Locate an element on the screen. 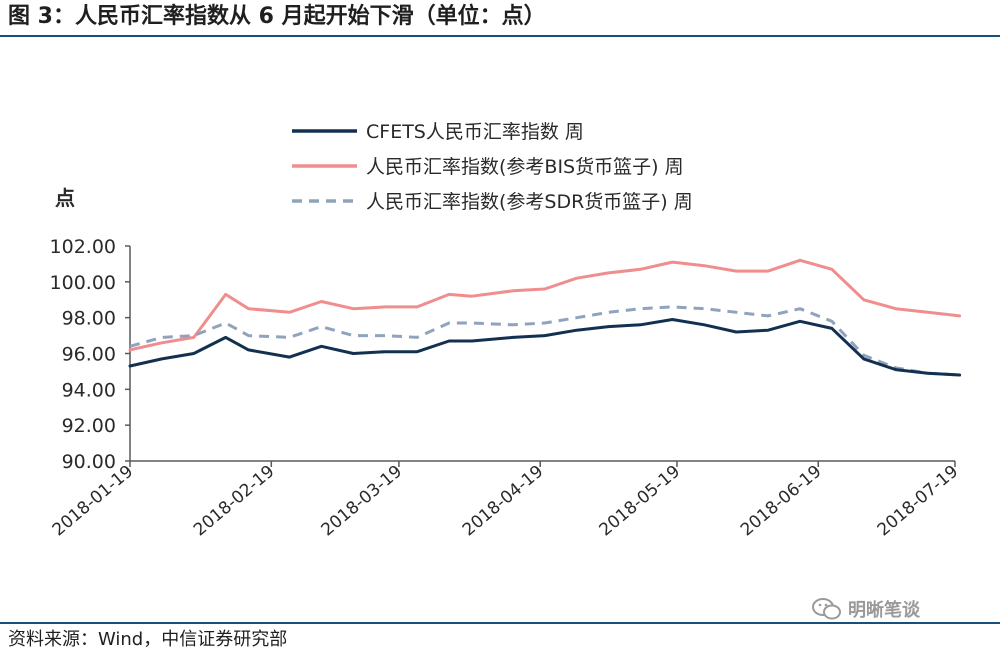 This screenshot has width=1000, height=656. watermark: 明晰笔谈 is located at coordinates (866, 609).